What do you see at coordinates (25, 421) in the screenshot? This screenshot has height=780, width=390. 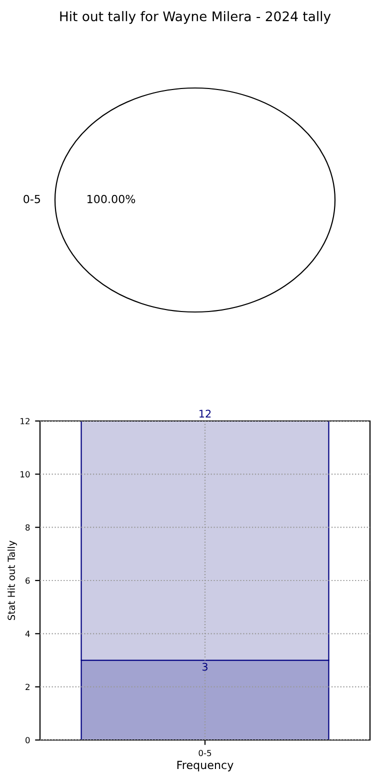 I see `y-tick-label: 12` at bounding box center [25, 421].